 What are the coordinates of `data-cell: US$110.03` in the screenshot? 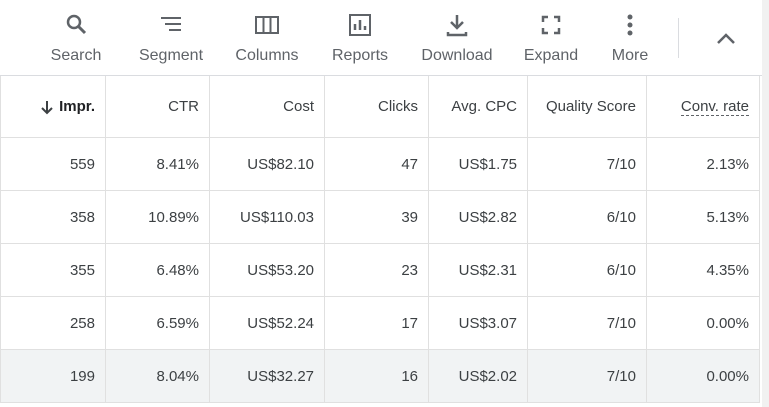 It's located at (267, 217).